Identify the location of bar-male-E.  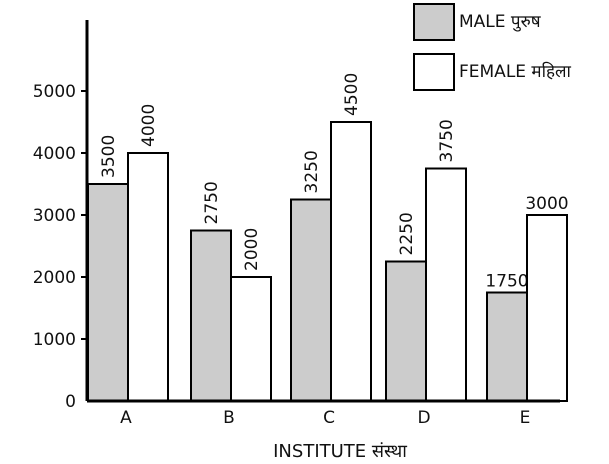
(507, 346).